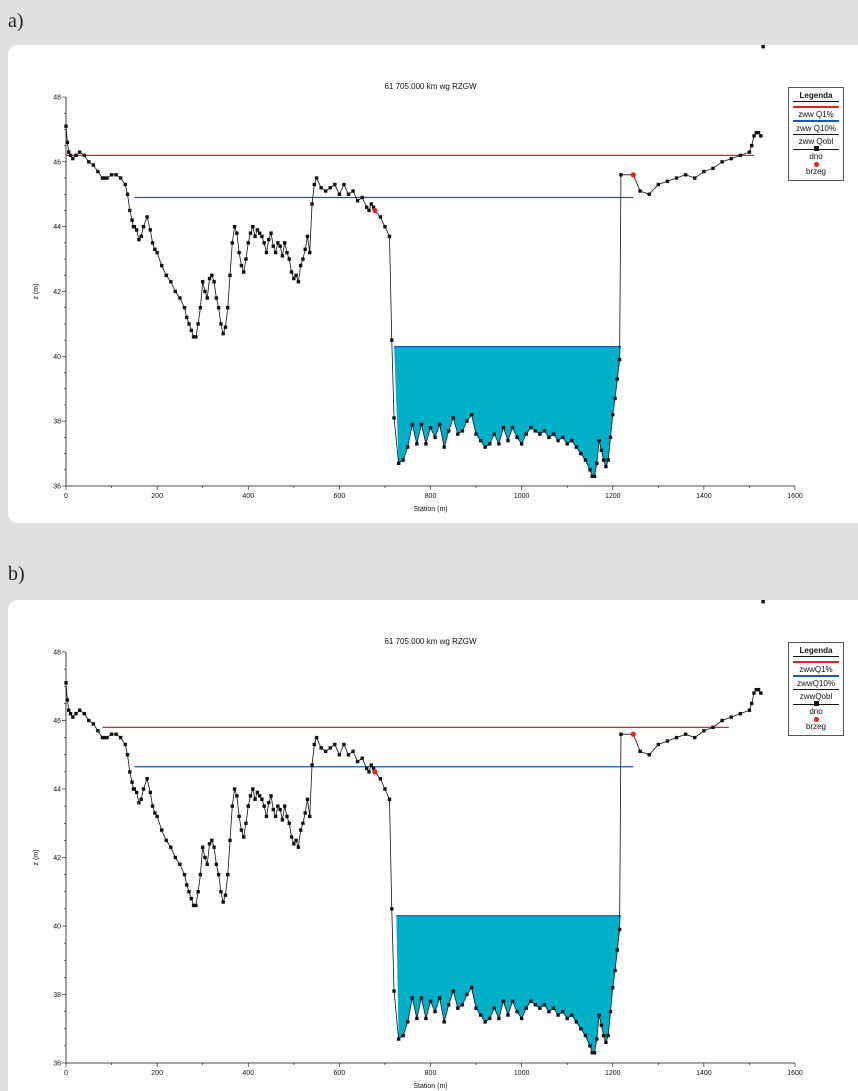 Image resolution: width=858 pixels, height=1091 pixels. I want to click on legend-q10-label: zwwQ10%, so click(816, 683).